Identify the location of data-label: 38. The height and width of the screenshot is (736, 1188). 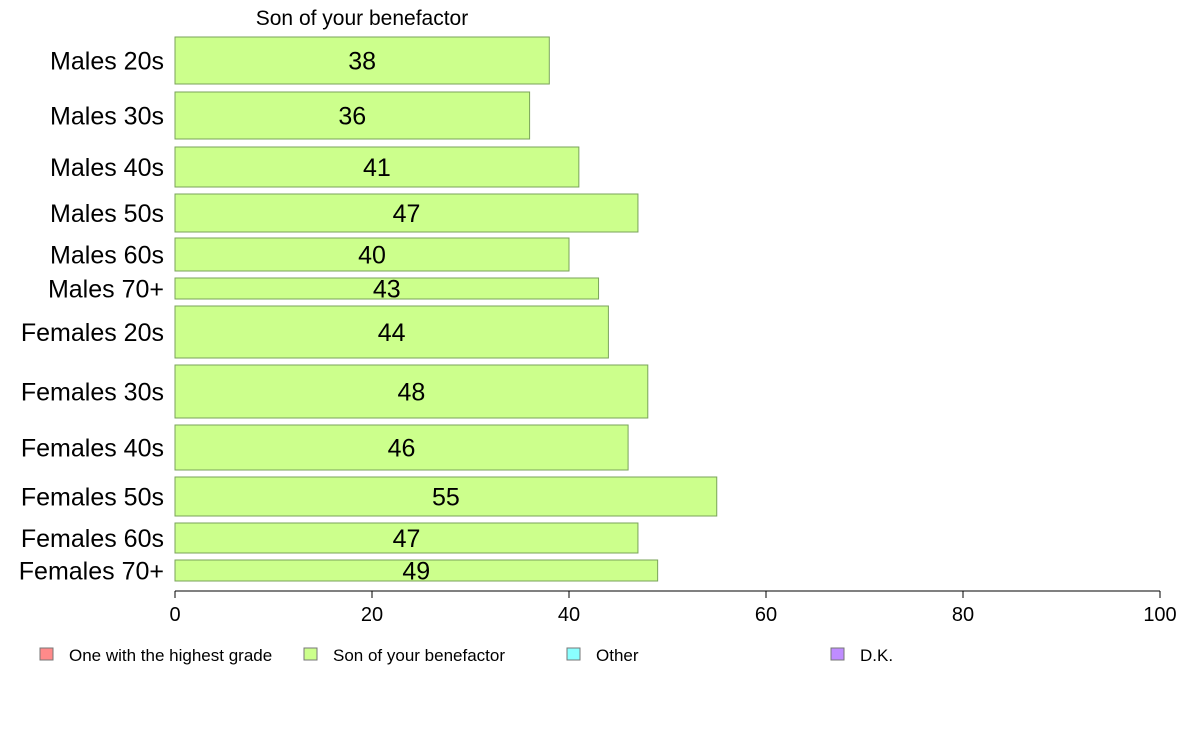
(362, 62).